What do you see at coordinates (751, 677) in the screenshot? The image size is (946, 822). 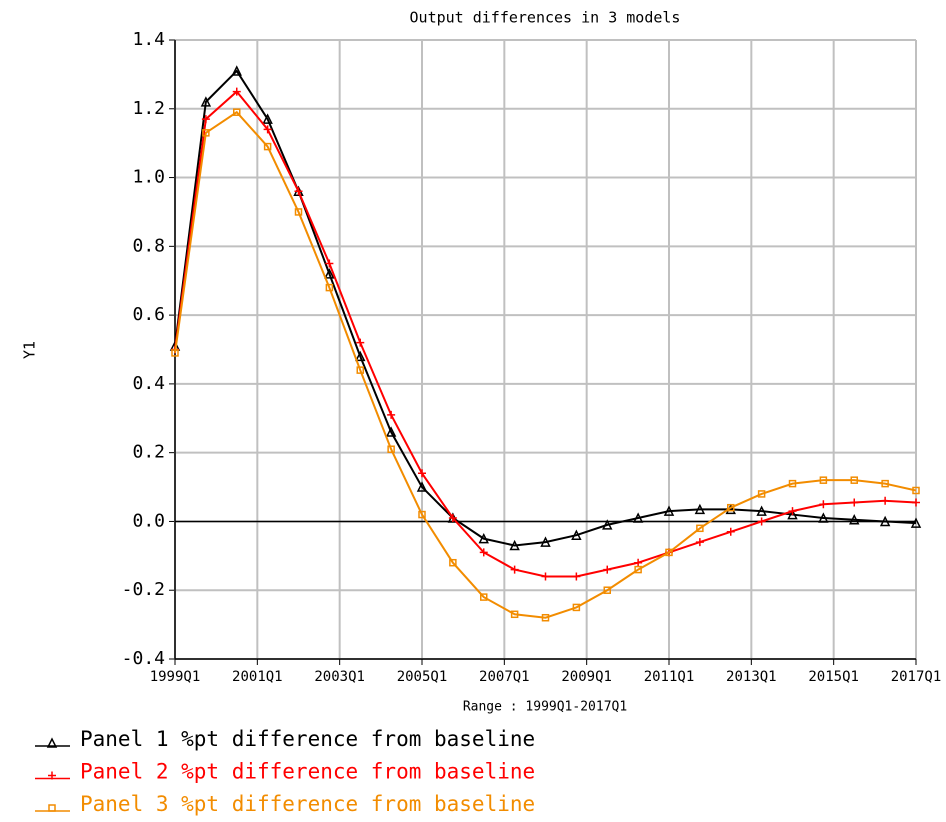 I see `x-tick-label: 2013Q1` at bounding box center [751, 677].